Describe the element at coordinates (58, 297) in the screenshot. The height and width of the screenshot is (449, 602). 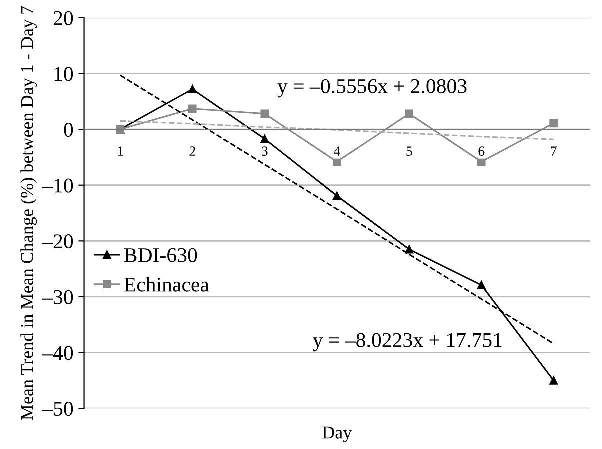
I see `y-tick-label: –30` at that location.